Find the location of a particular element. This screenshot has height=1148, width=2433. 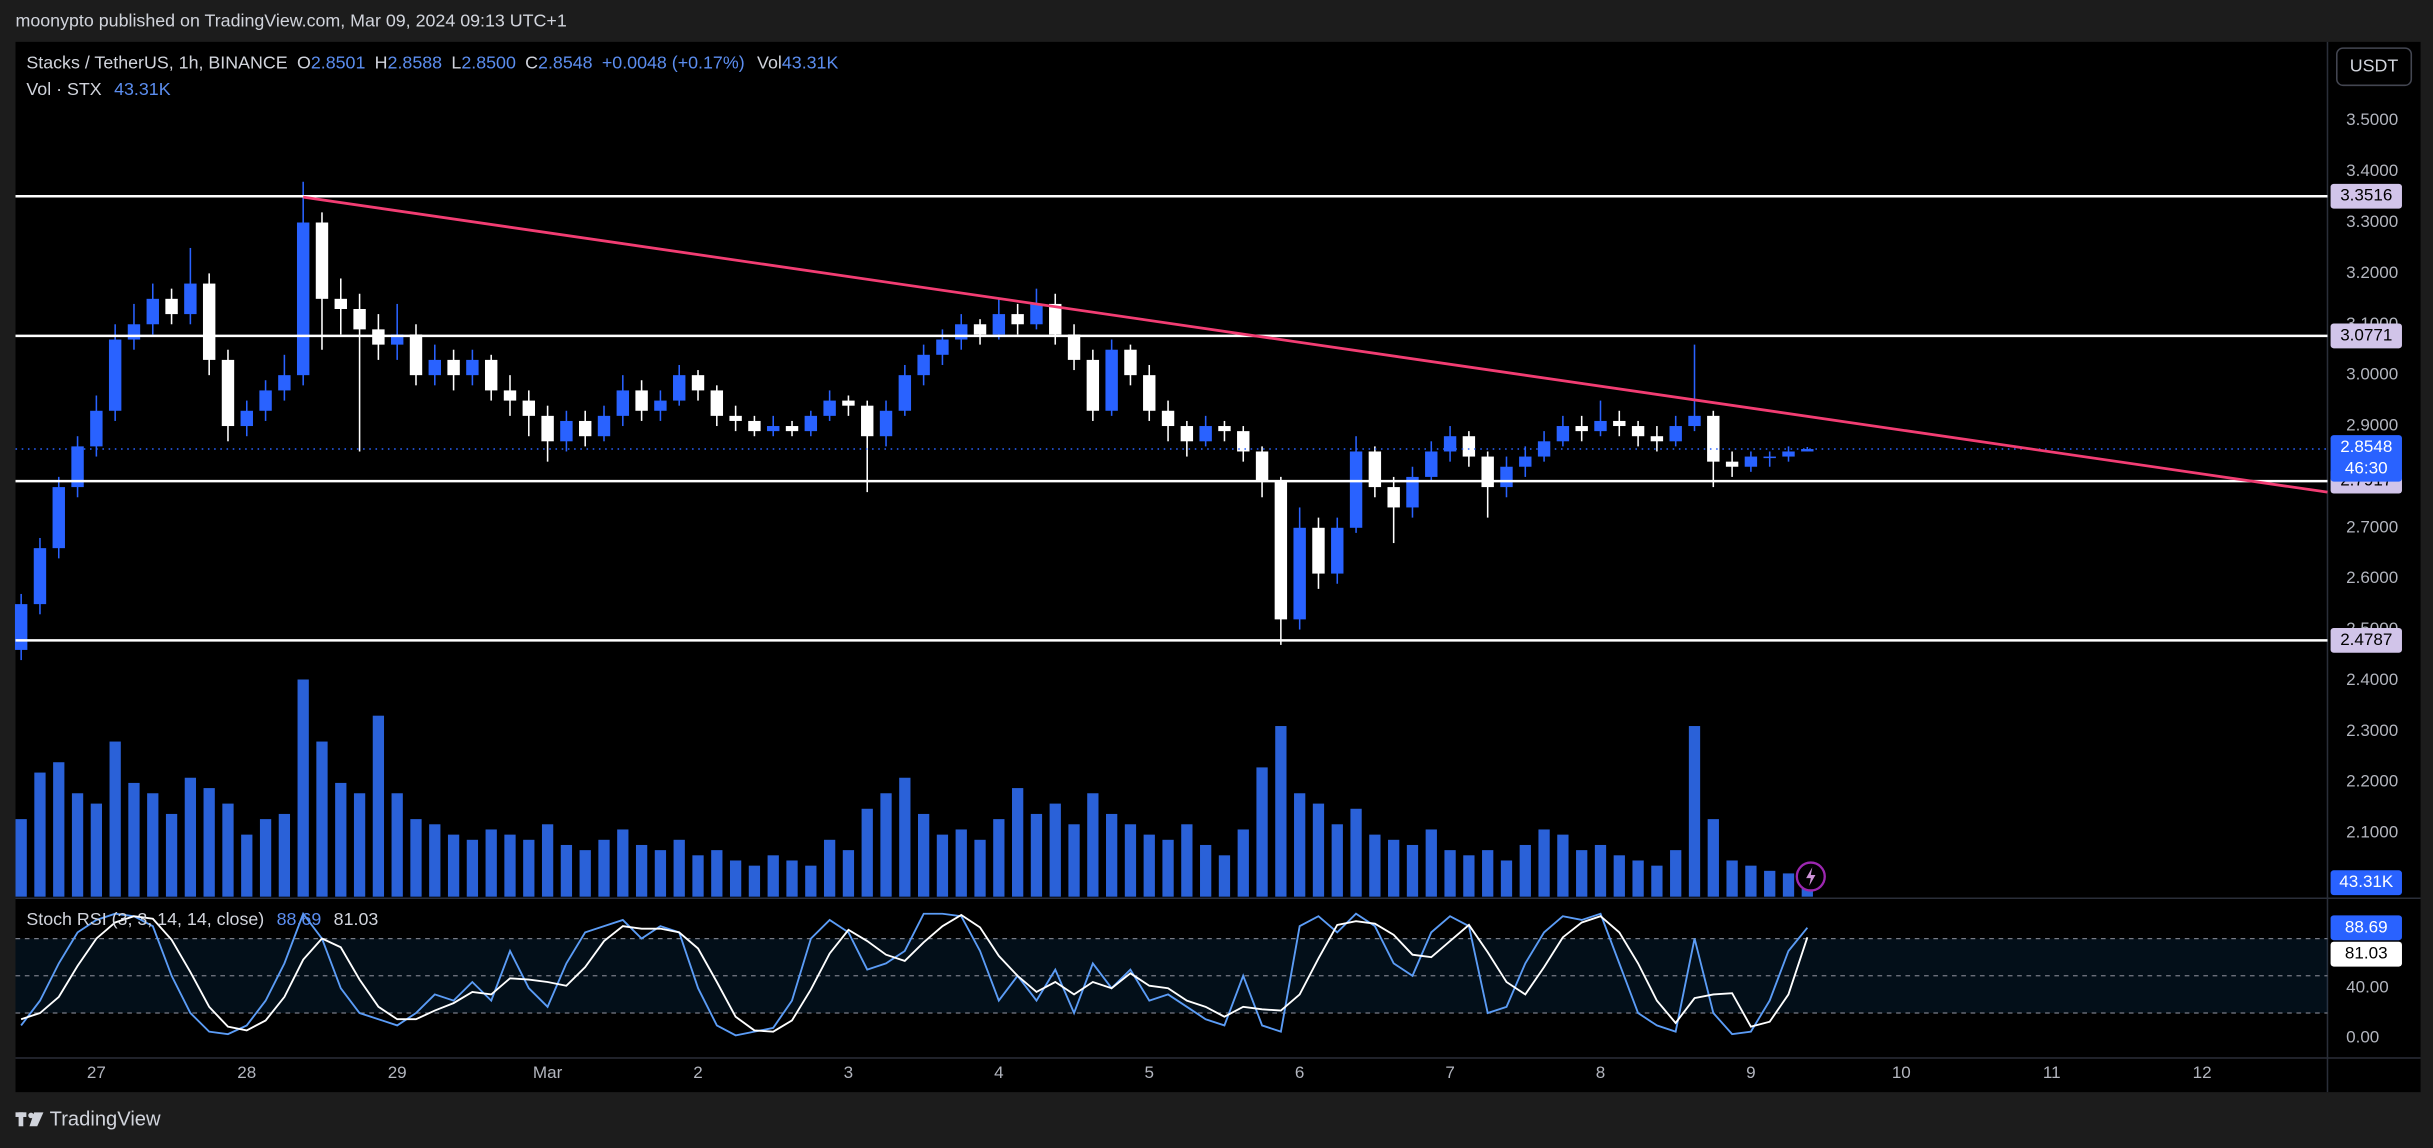

volume-name: Vol · STX is located at coordinates (63, 89).